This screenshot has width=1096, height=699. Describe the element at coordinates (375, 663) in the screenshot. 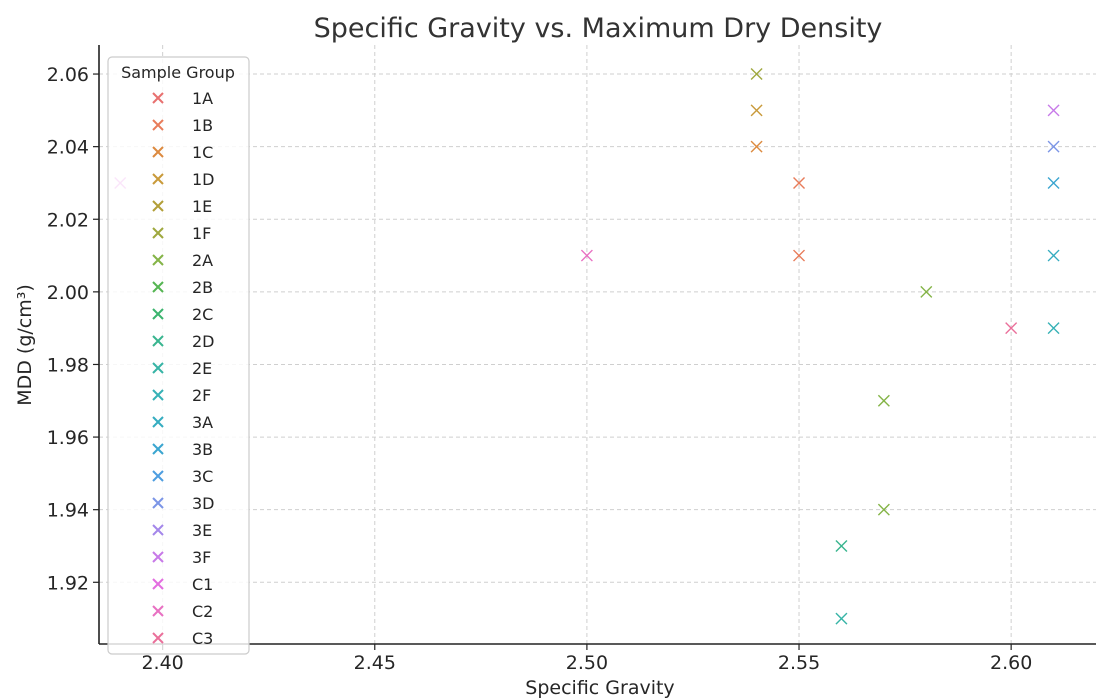

I see `x-tick-label: 2.45` at that location.